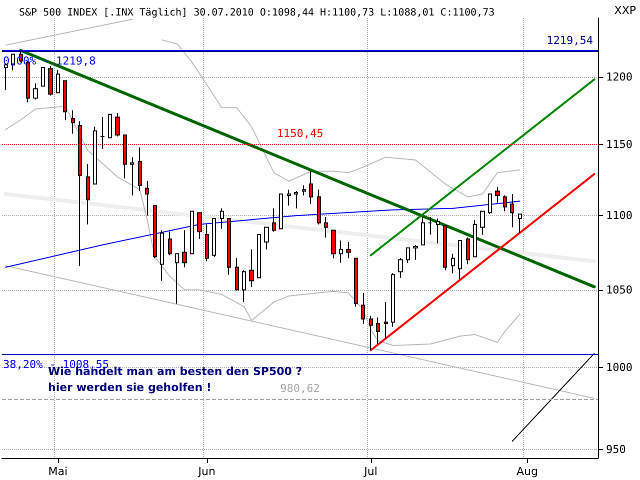  I want to click on y-tick-label: 1150, so click(619, 145).